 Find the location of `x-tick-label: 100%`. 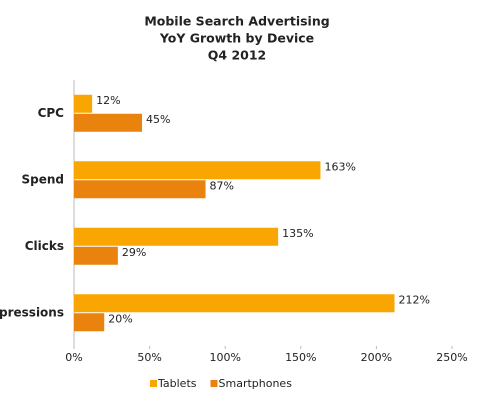

x-tick-label: 100% is located at coordinates (224, 357).